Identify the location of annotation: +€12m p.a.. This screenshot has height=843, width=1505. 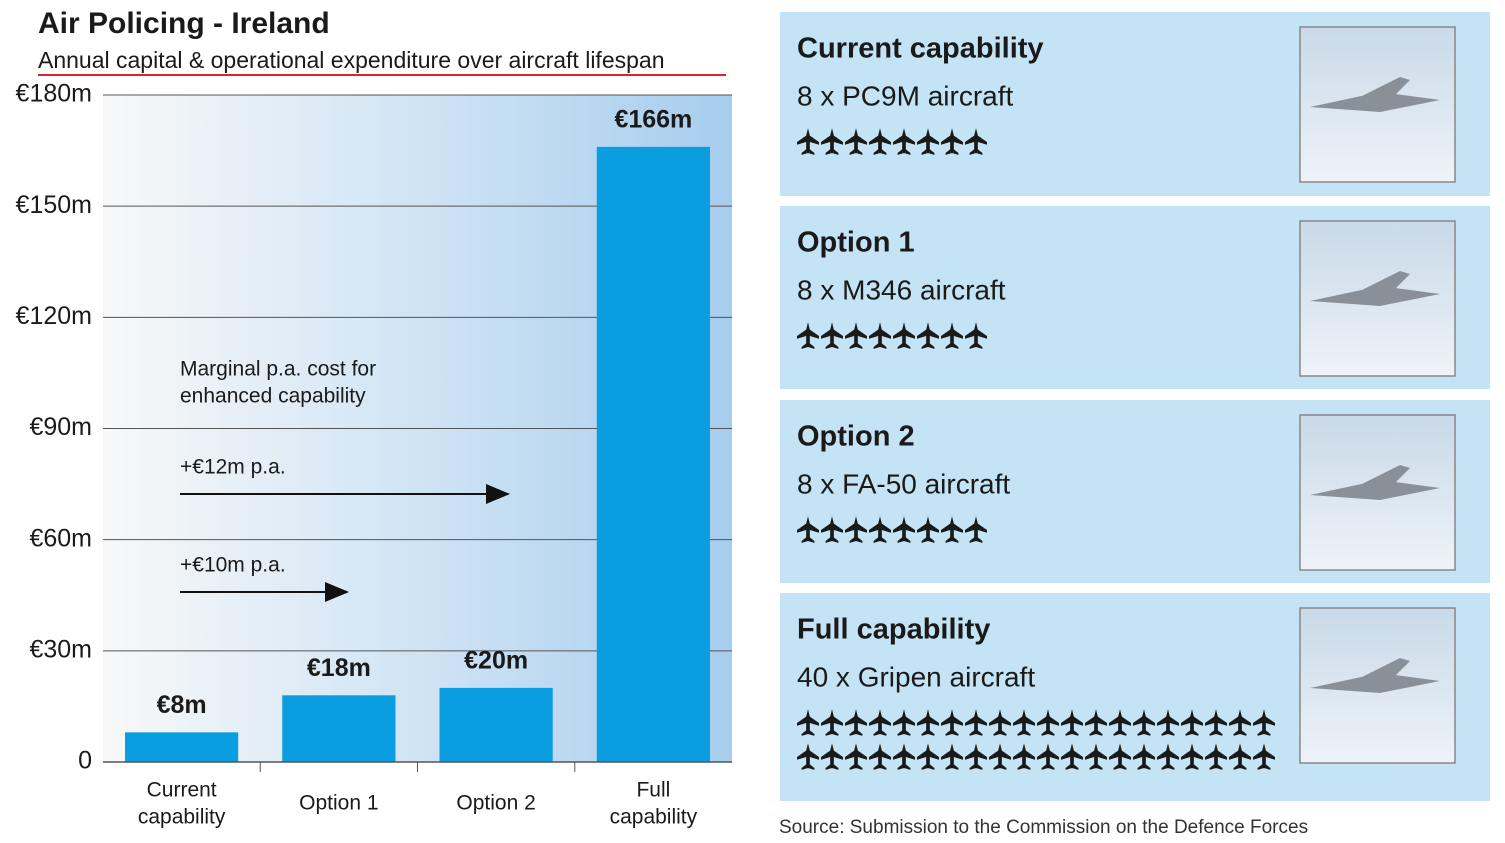
(233, 467).